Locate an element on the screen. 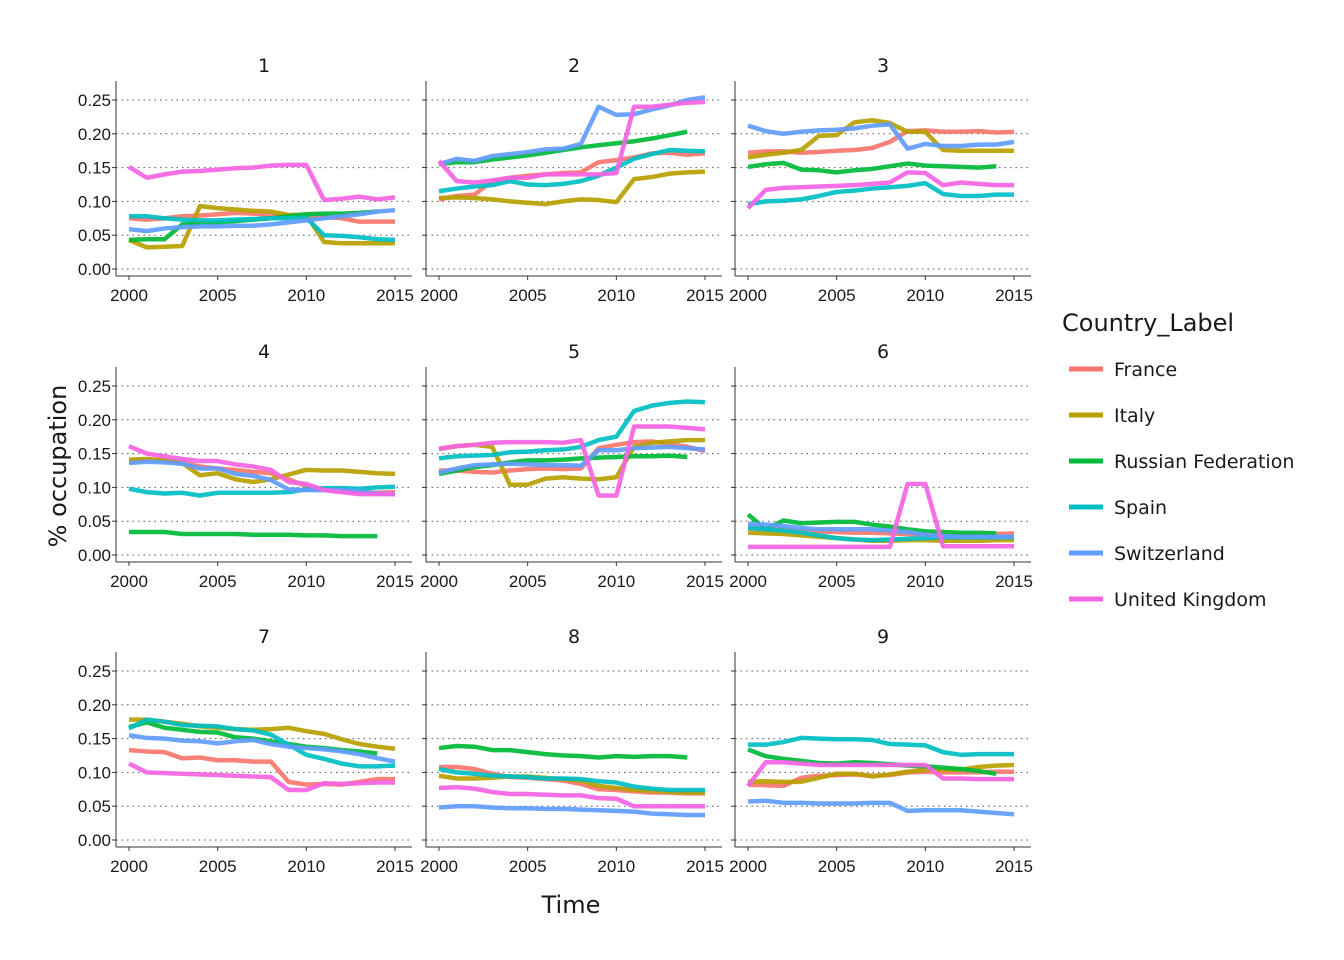 The width and height of the screenshot is (1344, 960). panel-strip-label: 6 is located at coordinates (883, 352).